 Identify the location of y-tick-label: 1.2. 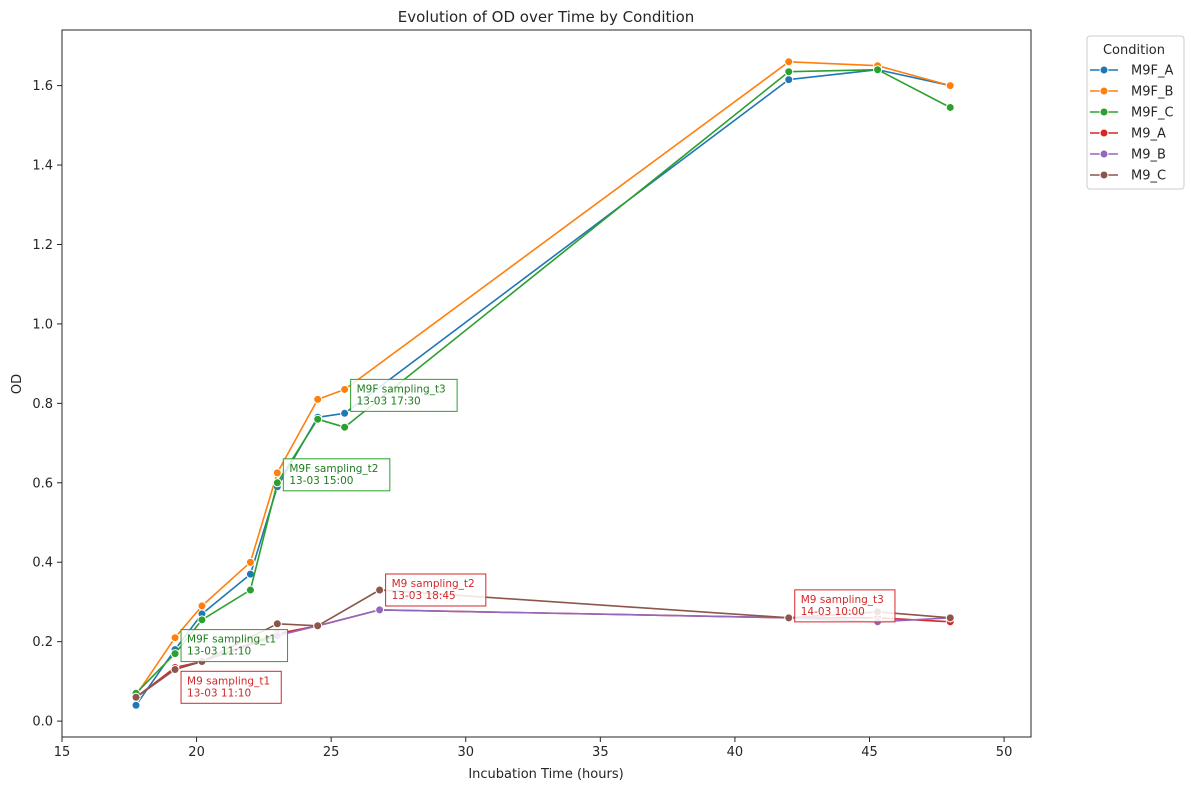
(42, 245).